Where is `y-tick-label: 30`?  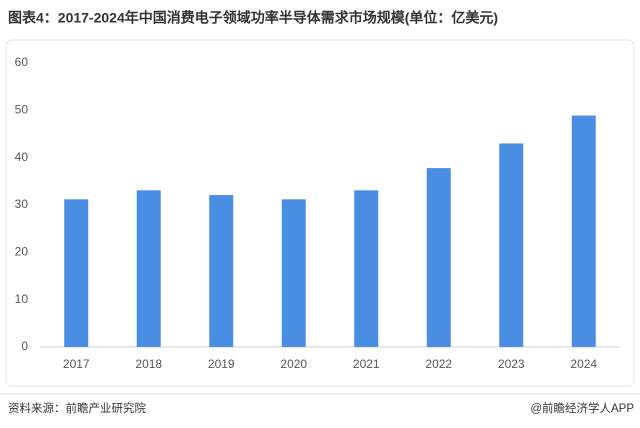 y-tick-label: 30 is located at coordinates (22, 204).